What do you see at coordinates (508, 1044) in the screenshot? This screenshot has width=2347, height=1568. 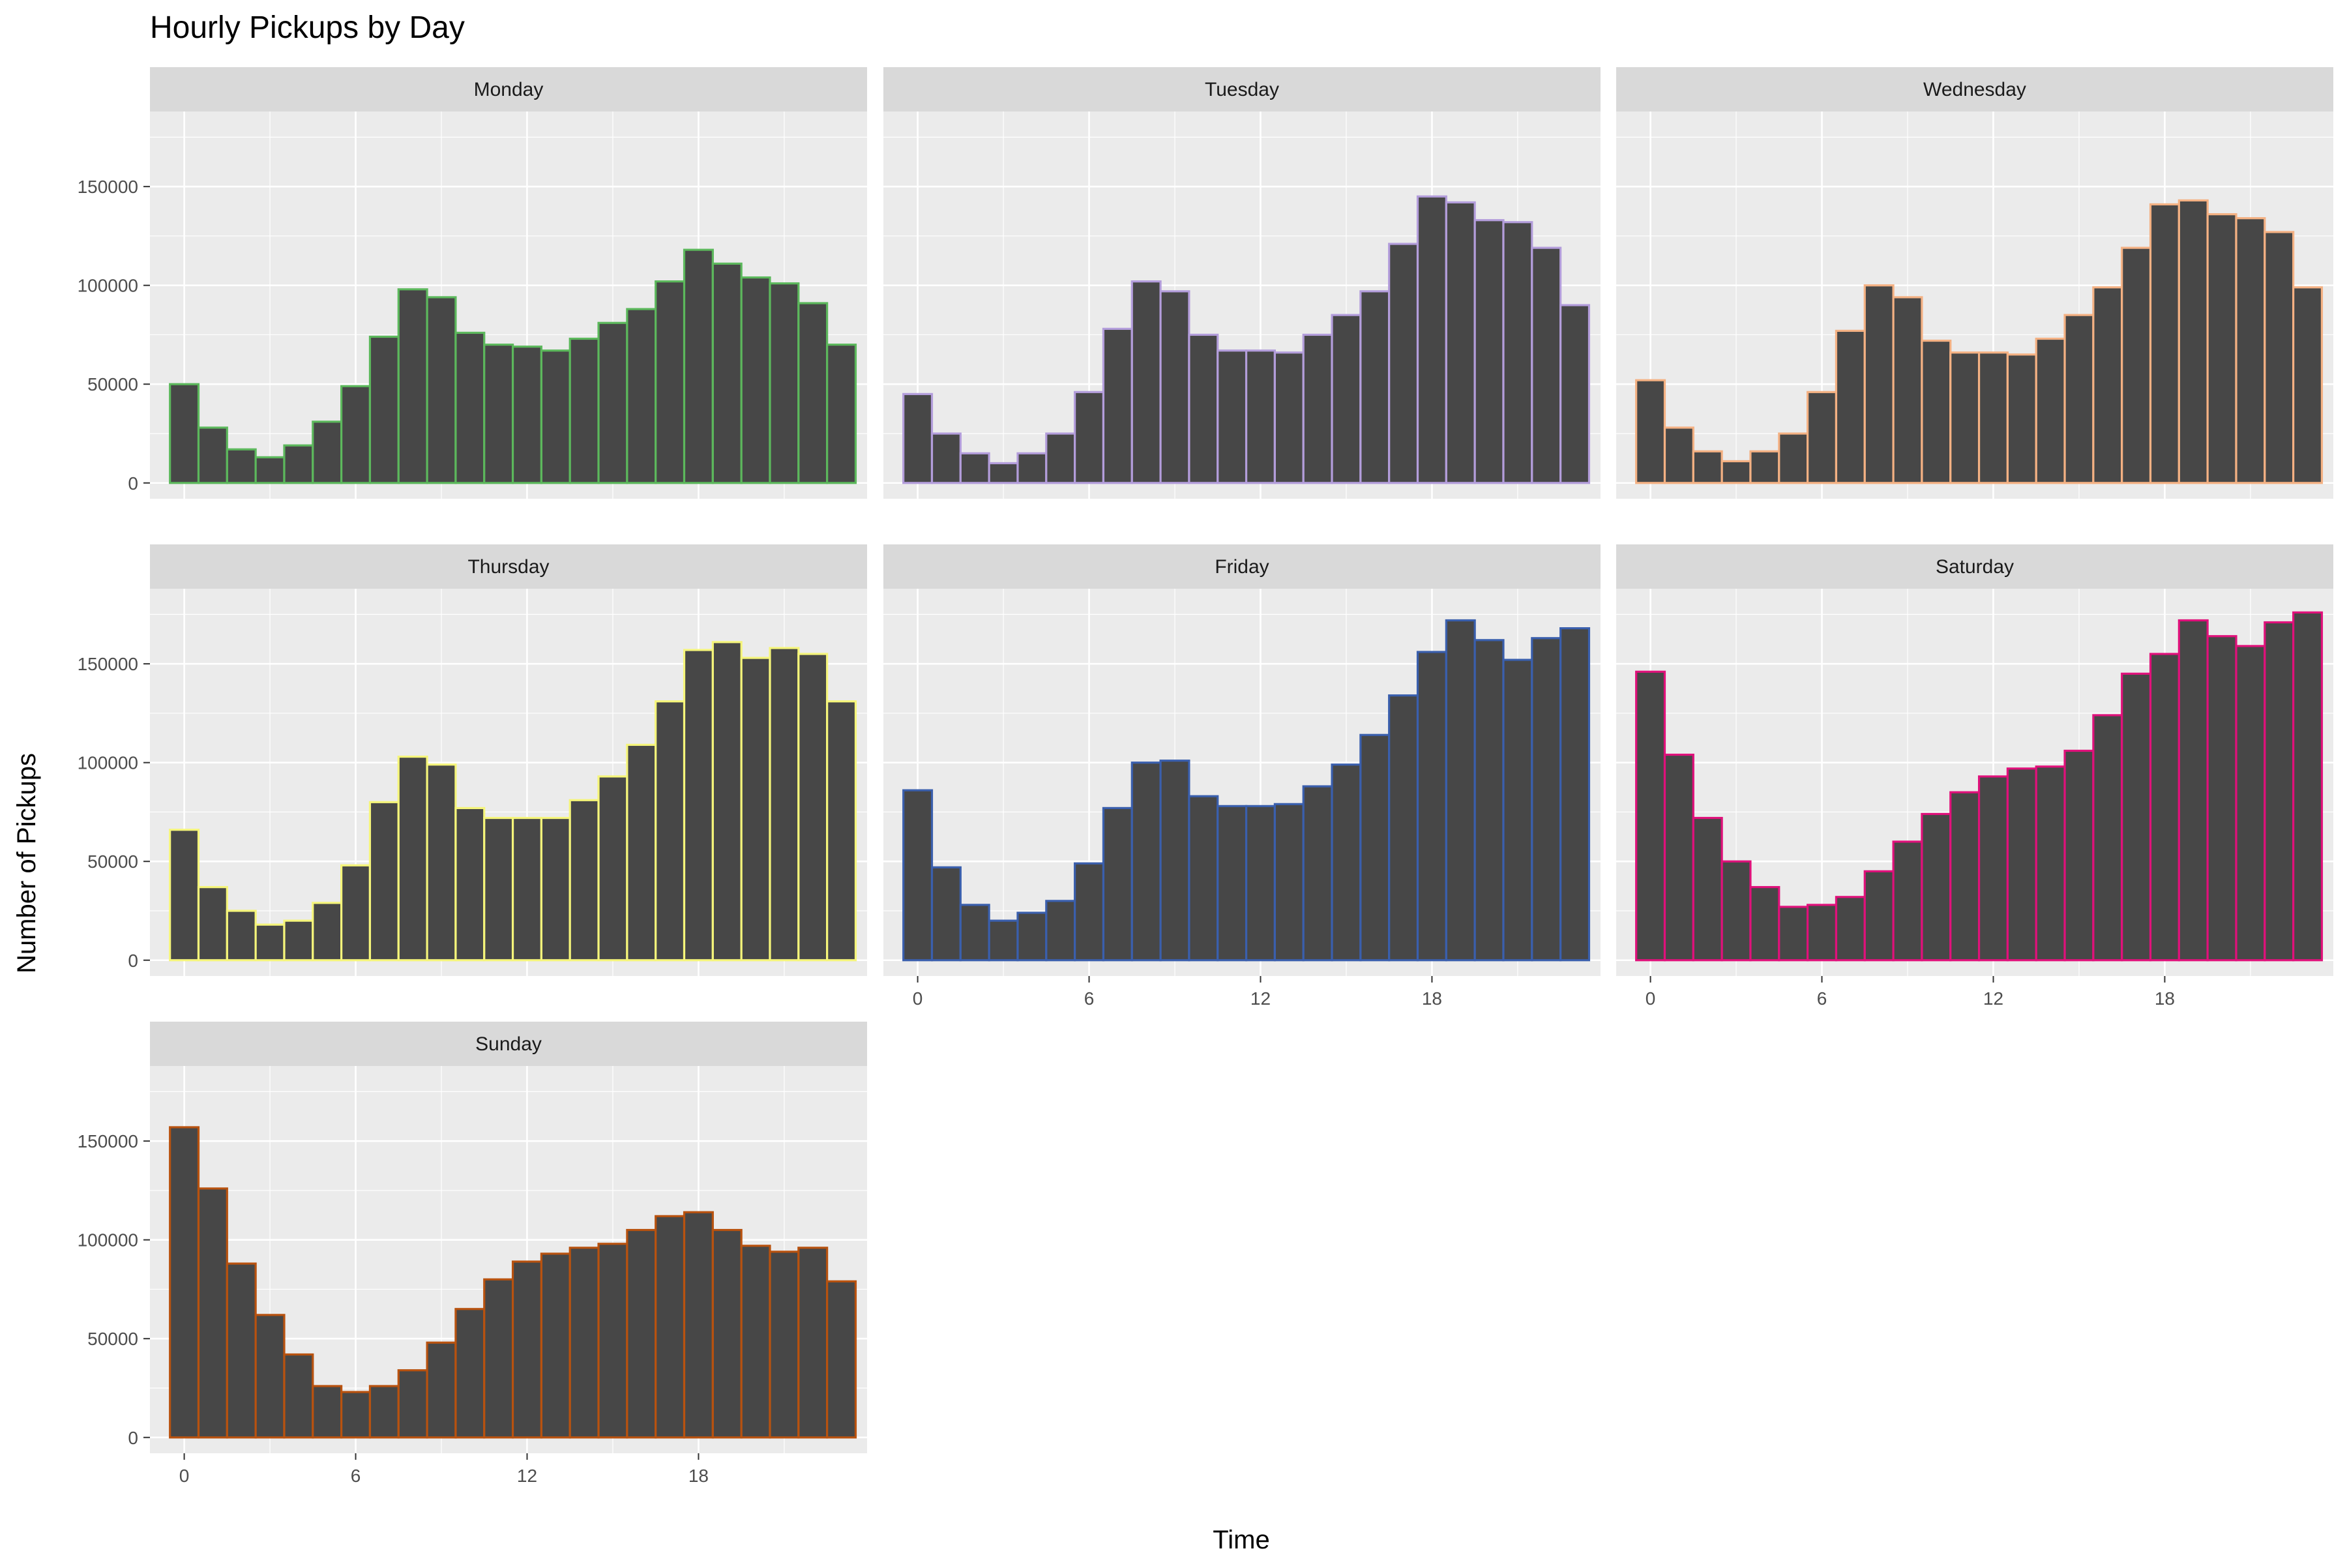 I see `facet-strip-label: Sunday` at bounding box center [508, 1044].